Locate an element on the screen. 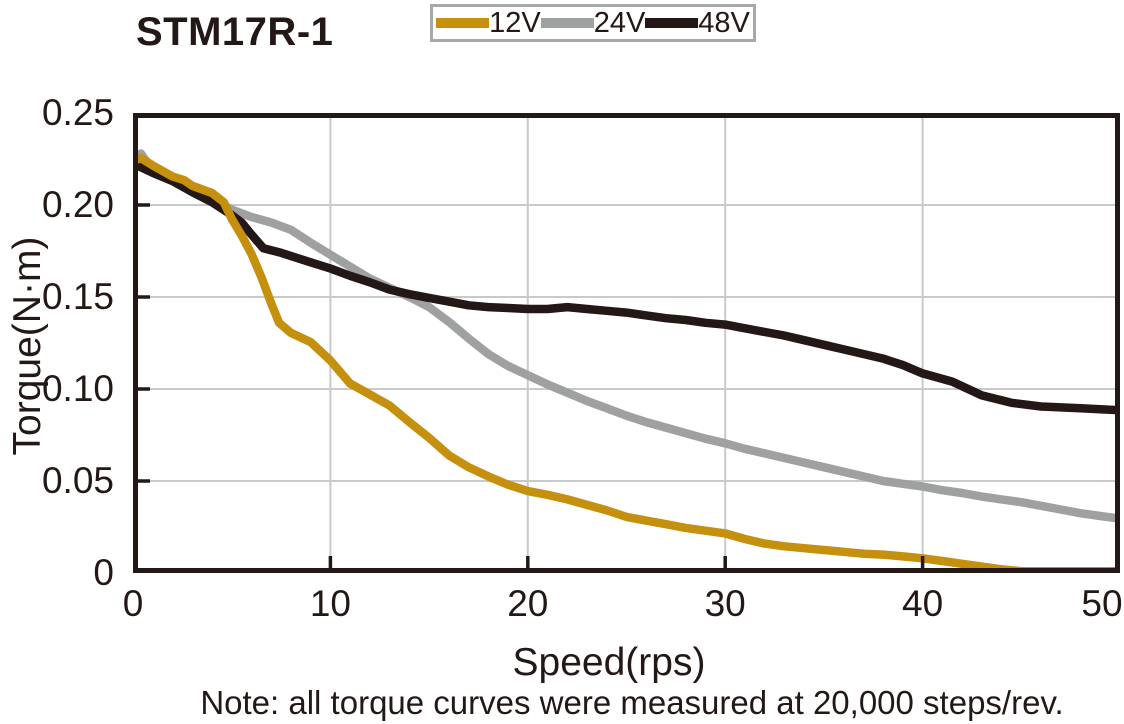 The width and height of the screenshot is (1124, 724). xtick-label-0: 0 is located at coordinates (133, 603).